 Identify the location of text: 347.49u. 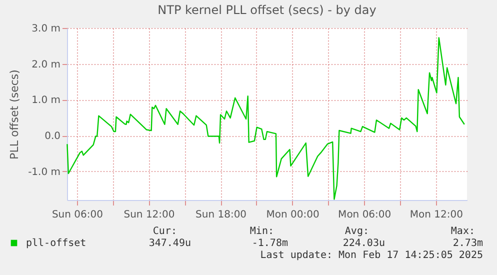
(169, 243).